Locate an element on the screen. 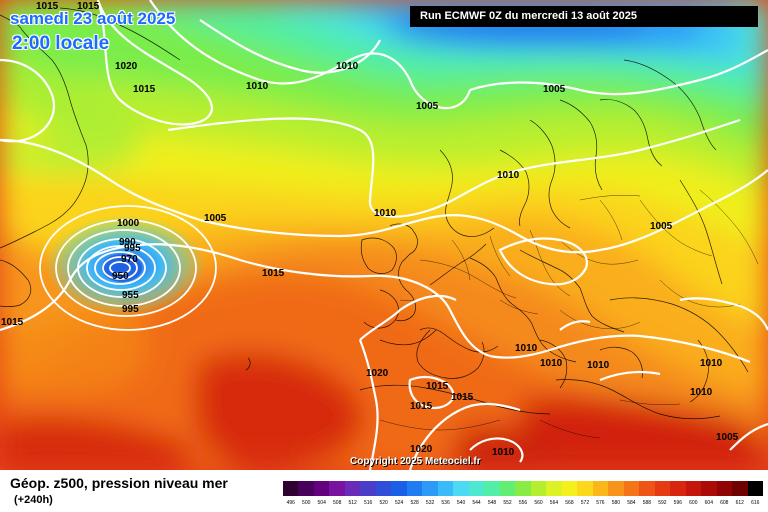 The height and width of the screenshot is (512, 768). isobar-label: 950 is located at coordinates (120, 276).